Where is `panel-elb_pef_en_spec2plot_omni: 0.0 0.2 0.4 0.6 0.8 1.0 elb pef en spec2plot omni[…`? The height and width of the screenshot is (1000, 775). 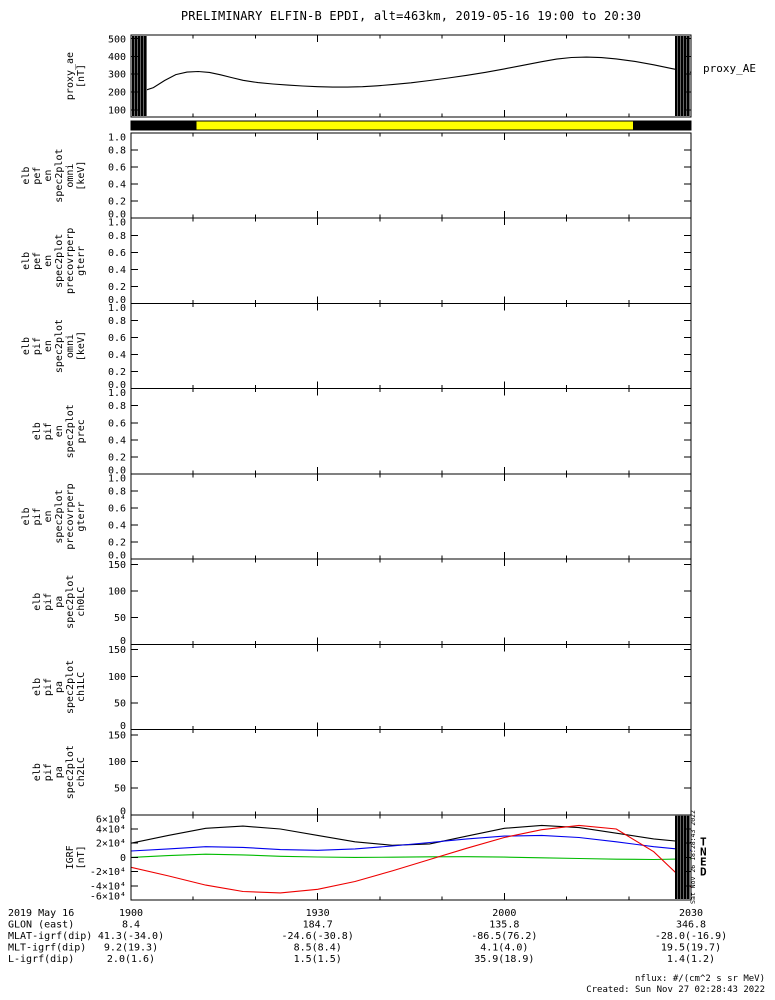 panel-elb_pef_en_spec2plot_omni: 0.0 0.2 0.4 0.6 0.8 1.0 elb pef en spec2plot omni[… is located at coordinates (356, 176).